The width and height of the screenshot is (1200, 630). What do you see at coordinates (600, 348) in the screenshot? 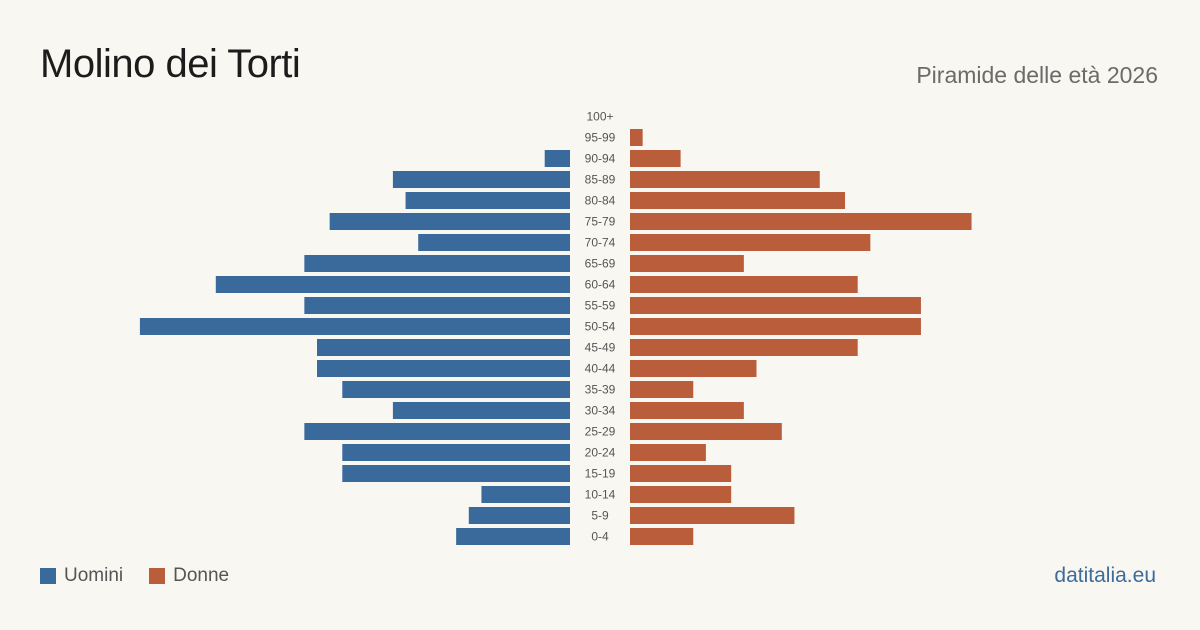
I see `age-label-45-49: 45-49` at bounding box center [600, 348].